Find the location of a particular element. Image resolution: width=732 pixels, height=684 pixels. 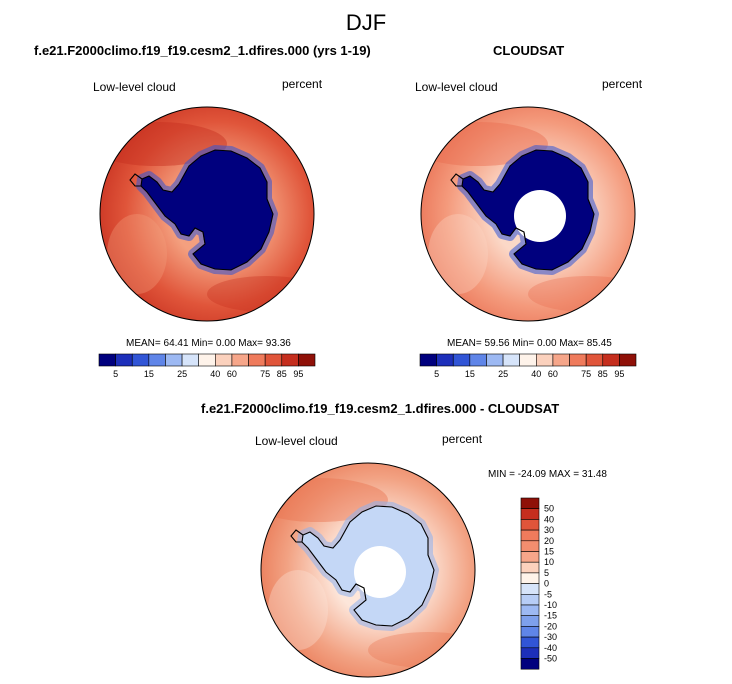

panel-2-colorbar: 5 15 25 40 60 75 85 95 is located at coordinates (528, 366).